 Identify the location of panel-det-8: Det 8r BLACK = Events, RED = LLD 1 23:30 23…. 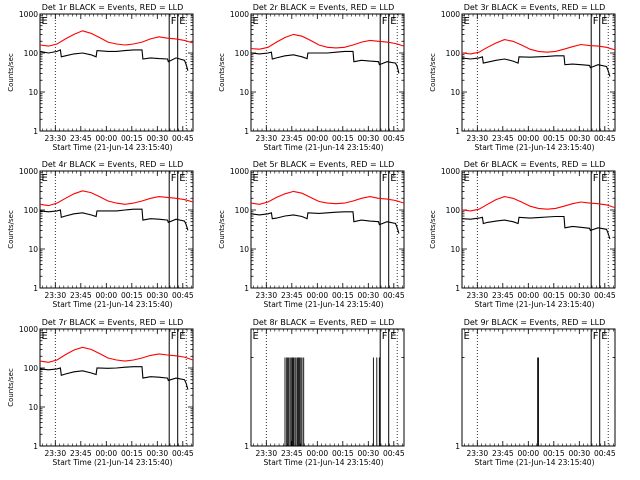
(324, 392).